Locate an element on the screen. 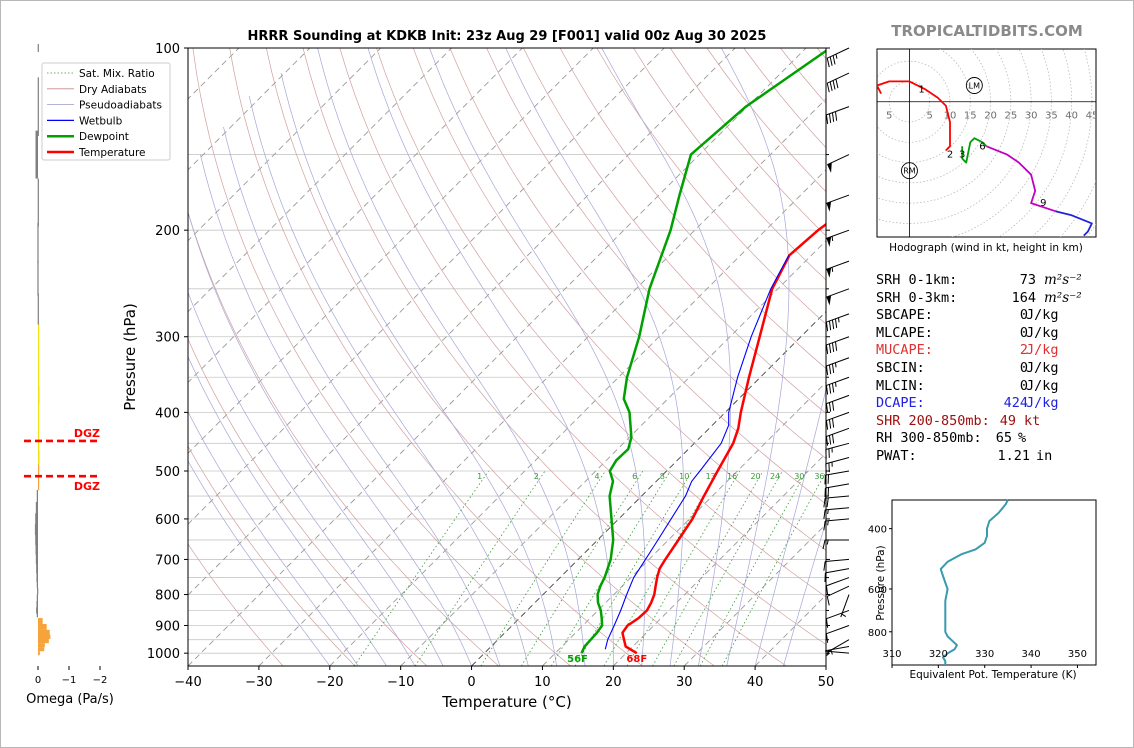  hodograph-ring-label: 40 is located at coordinates (1071, 116).